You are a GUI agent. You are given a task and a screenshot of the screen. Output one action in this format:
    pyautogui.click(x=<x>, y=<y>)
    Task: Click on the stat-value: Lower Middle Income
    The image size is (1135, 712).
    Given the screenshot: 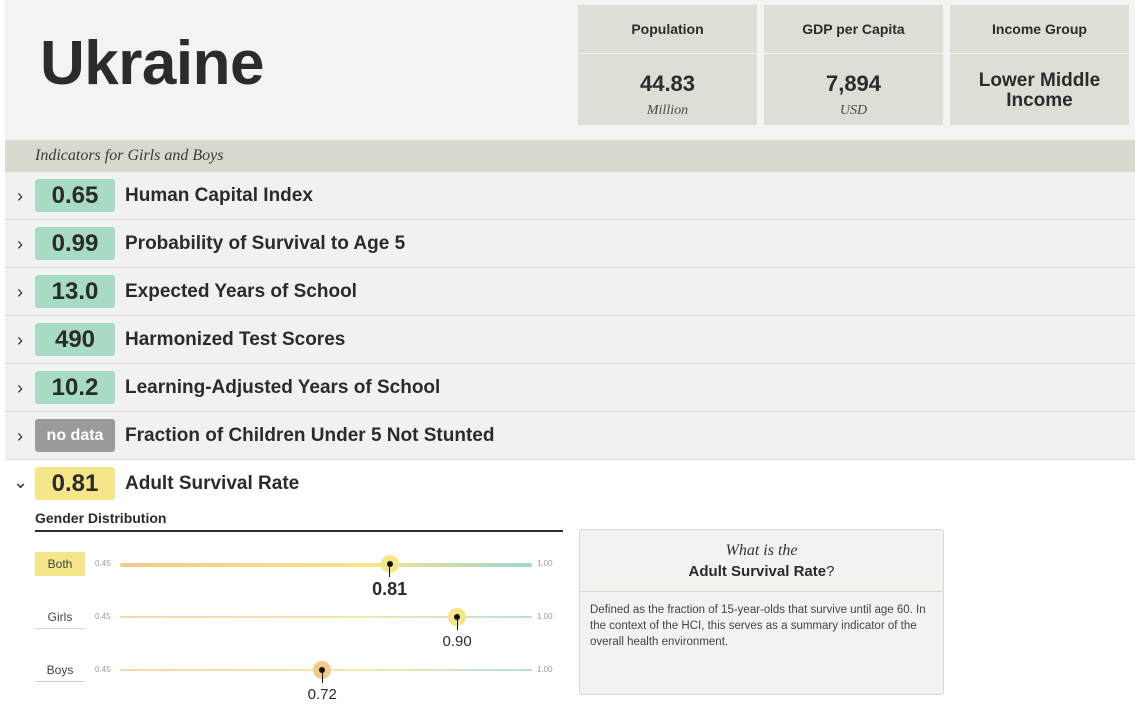 What is the action you would take?
    pyautogui.click(x=1039, y=91)
    